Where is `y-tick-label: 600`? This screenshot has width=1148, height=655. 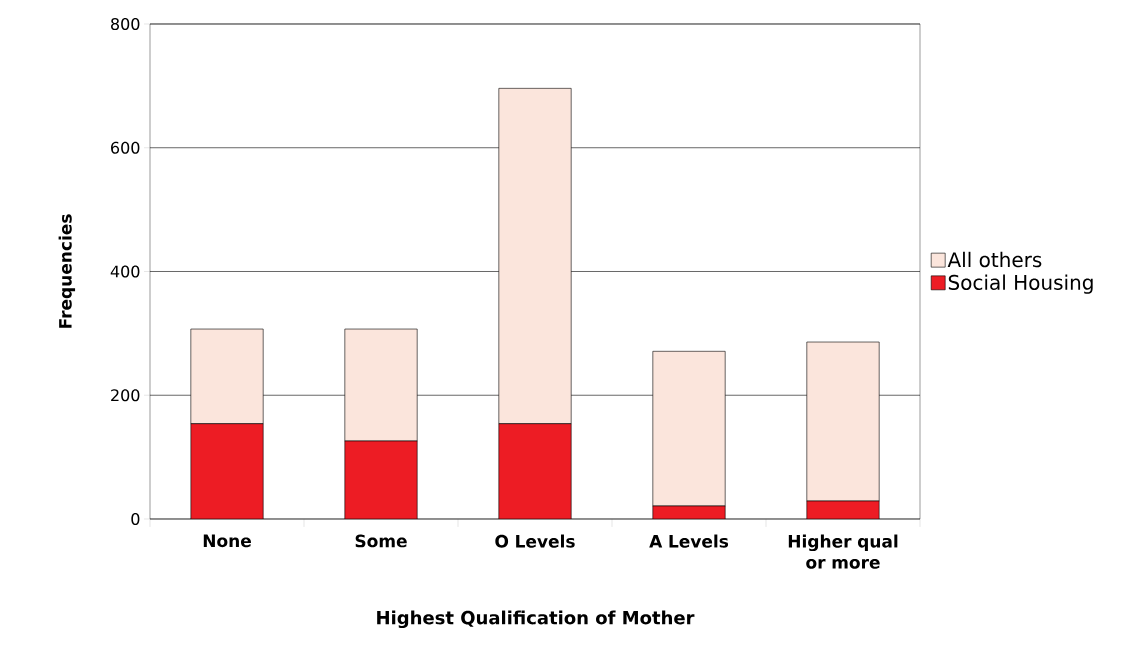
y-tick-label: 600 is located at coordinates (125, 147).